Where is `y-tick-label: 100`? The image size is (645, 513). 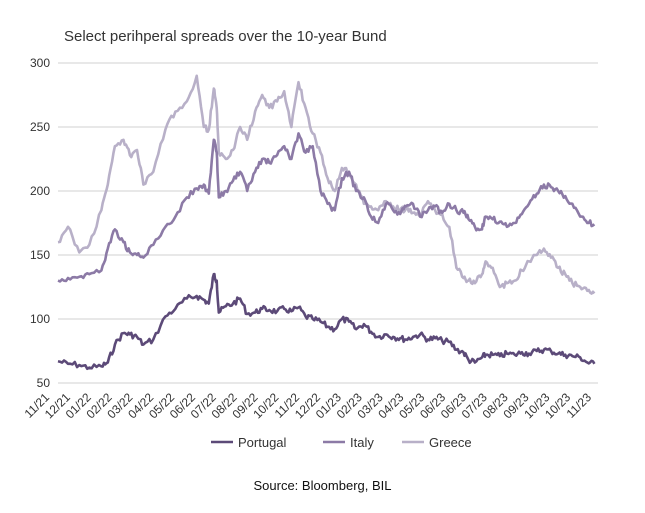 y-tick-label: 100 is located at coordinates (40, 319).